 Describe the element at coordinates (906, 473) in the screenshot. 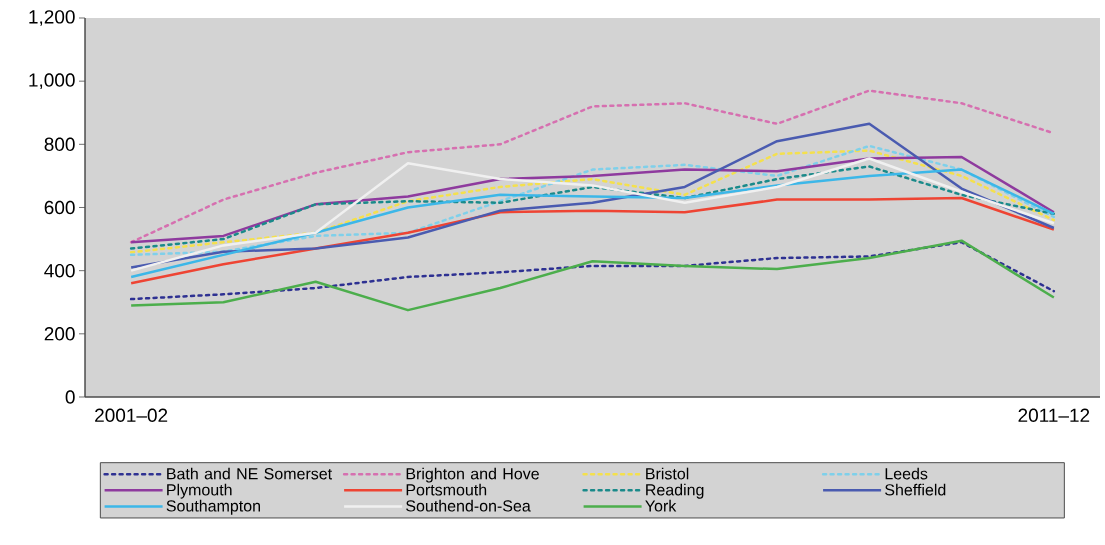

I see `legend-label: Leeds` at that location.